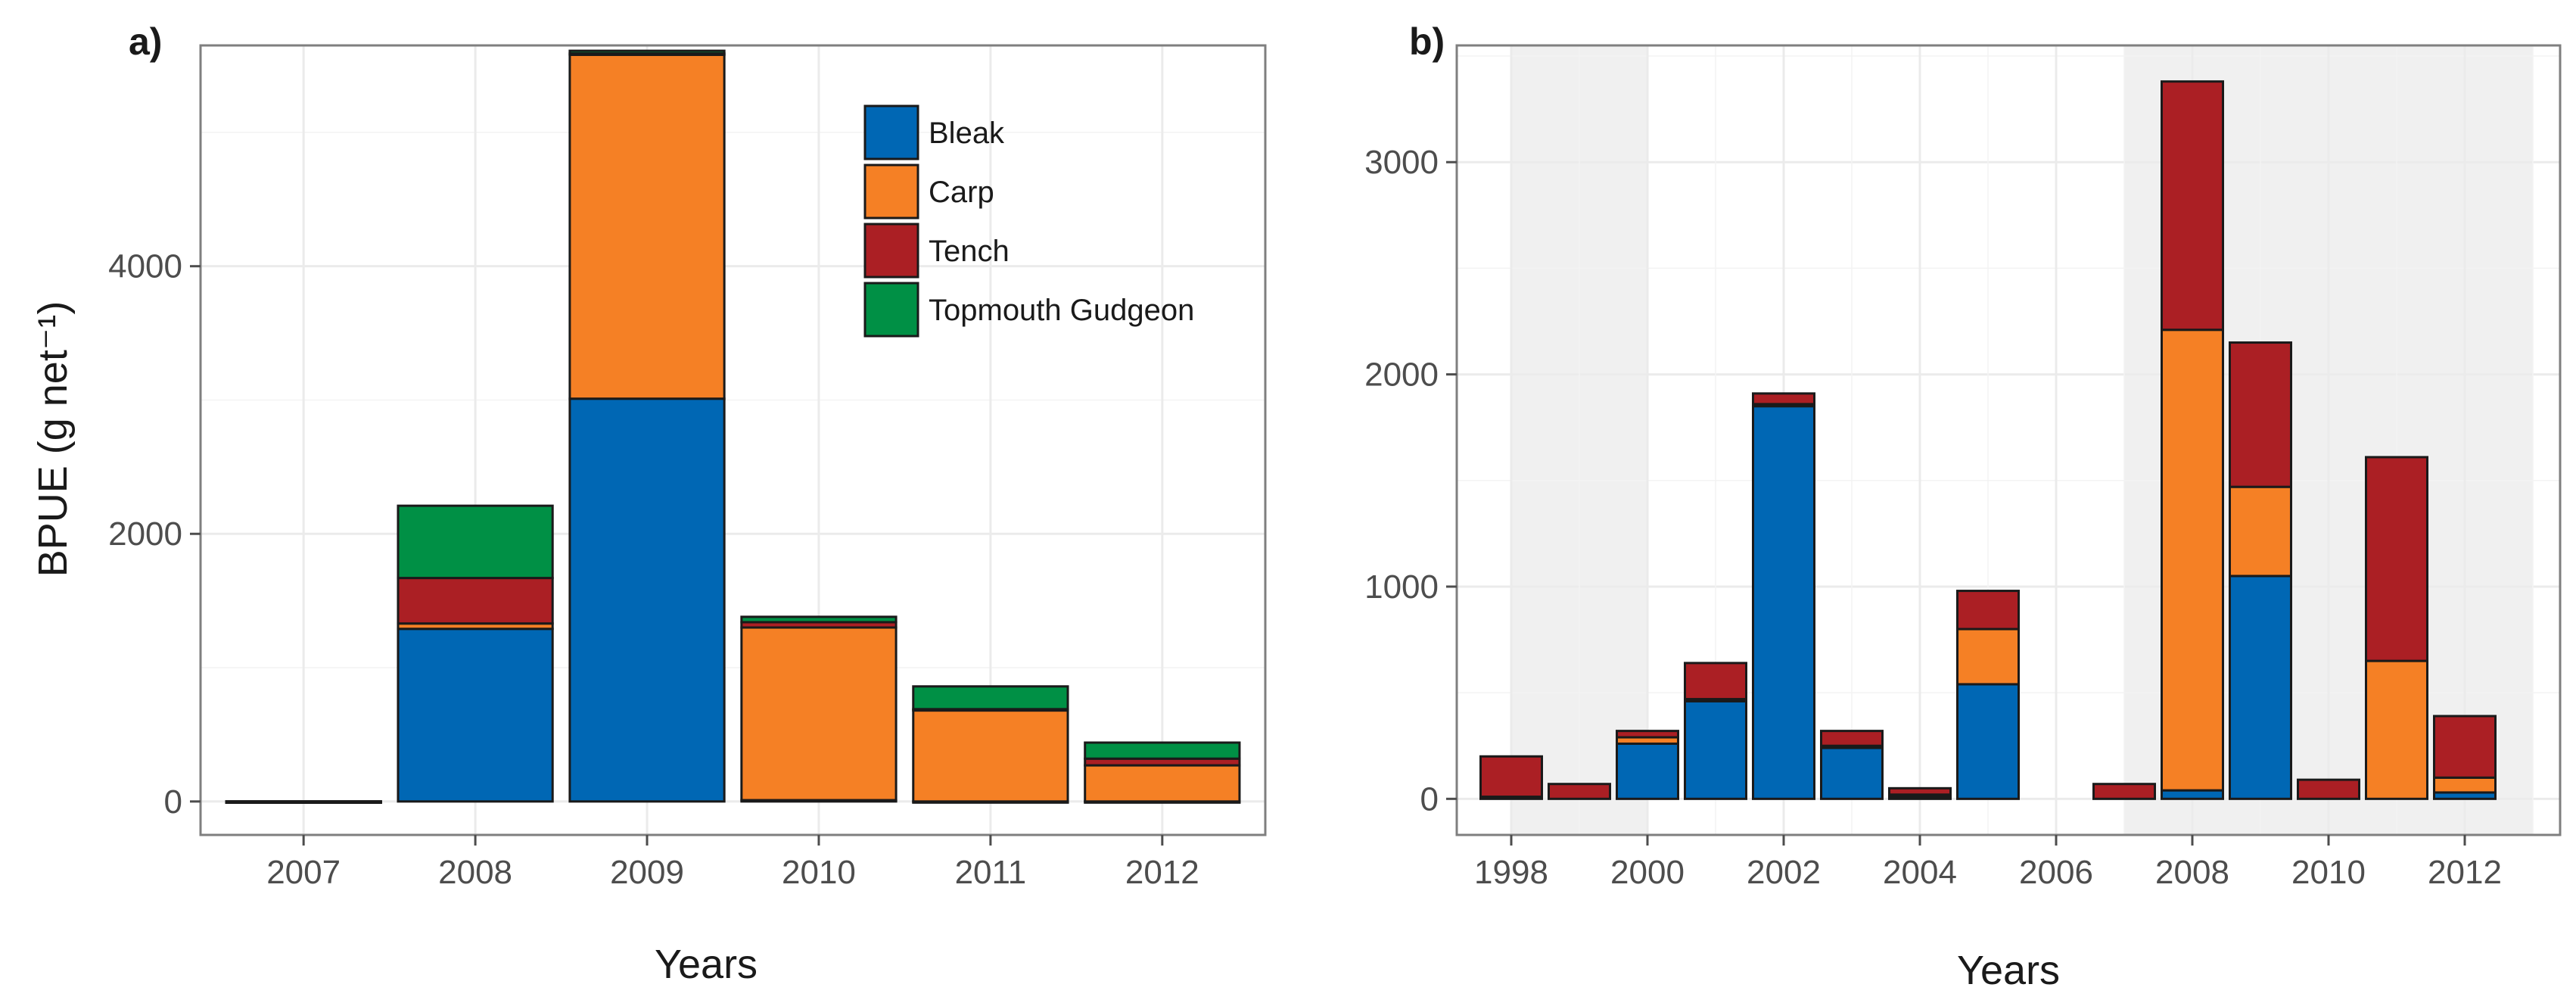  Describe the element at coordinates (991, 872) in the screenshot. I see `x-tick-label: 2011` at that location.